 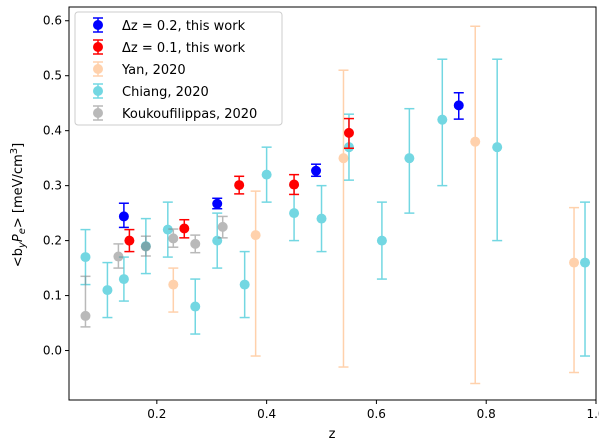 I want to click on y-tick-label: 0.1, so click(x=52, y=296).